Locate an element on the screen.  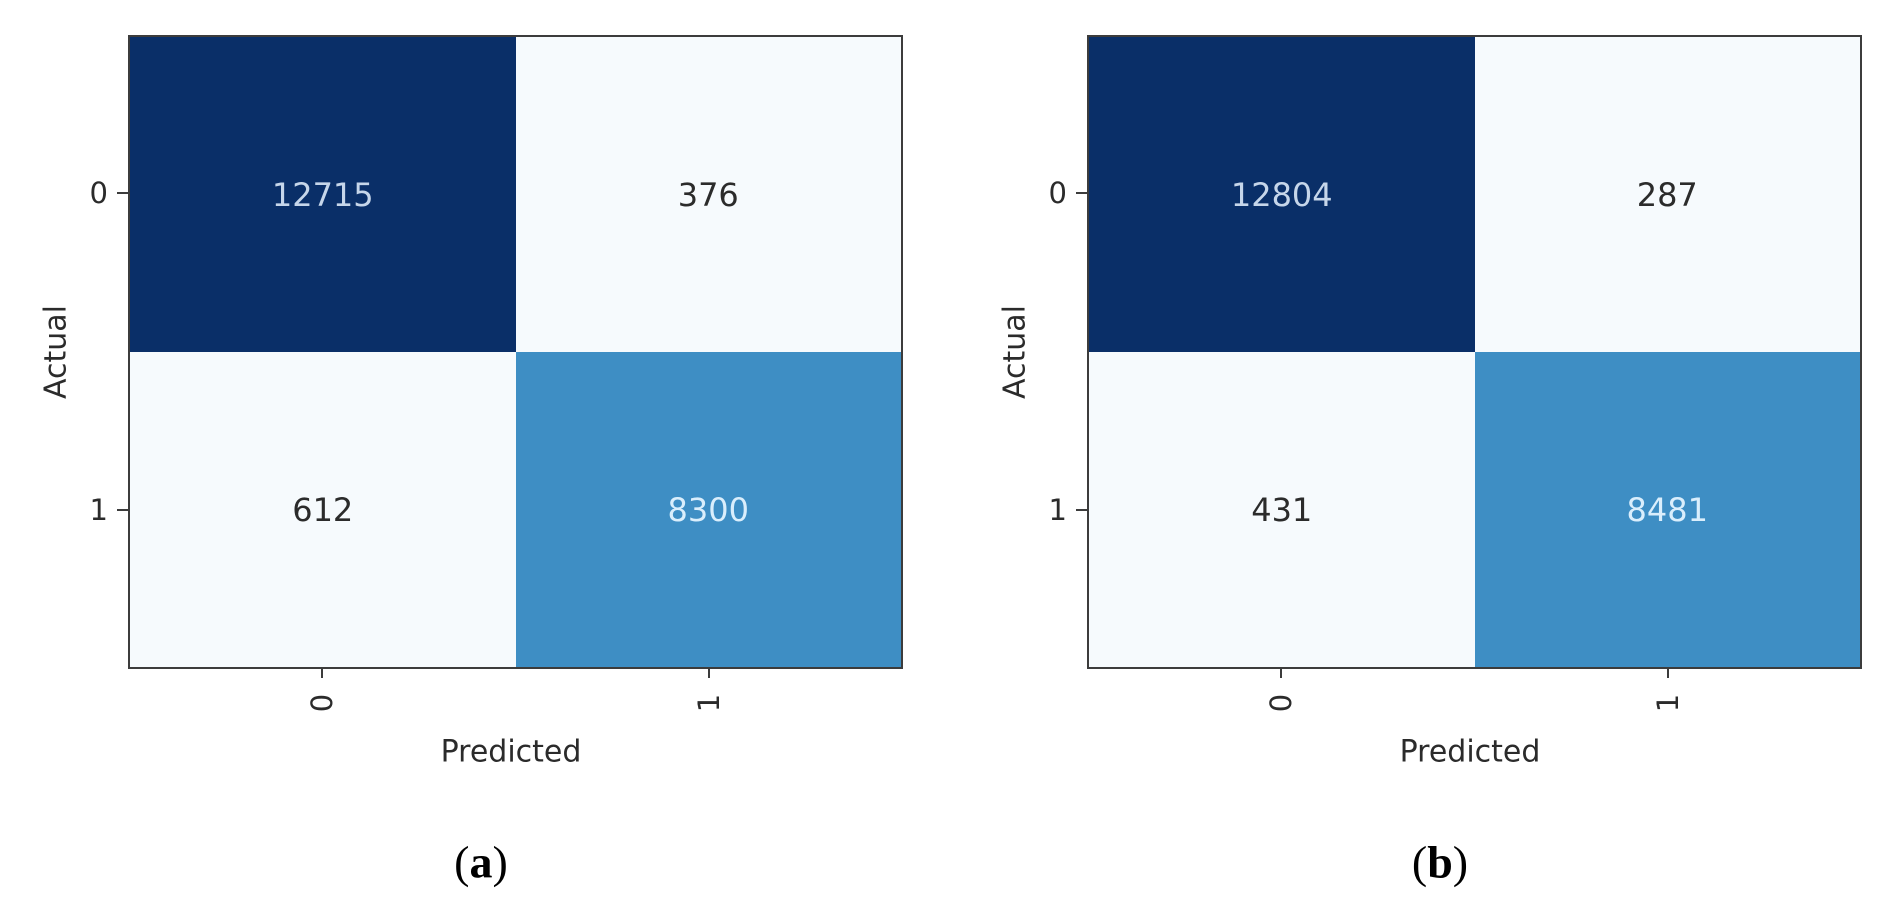
caption-letter: b is located at coordinates (1440, 862).